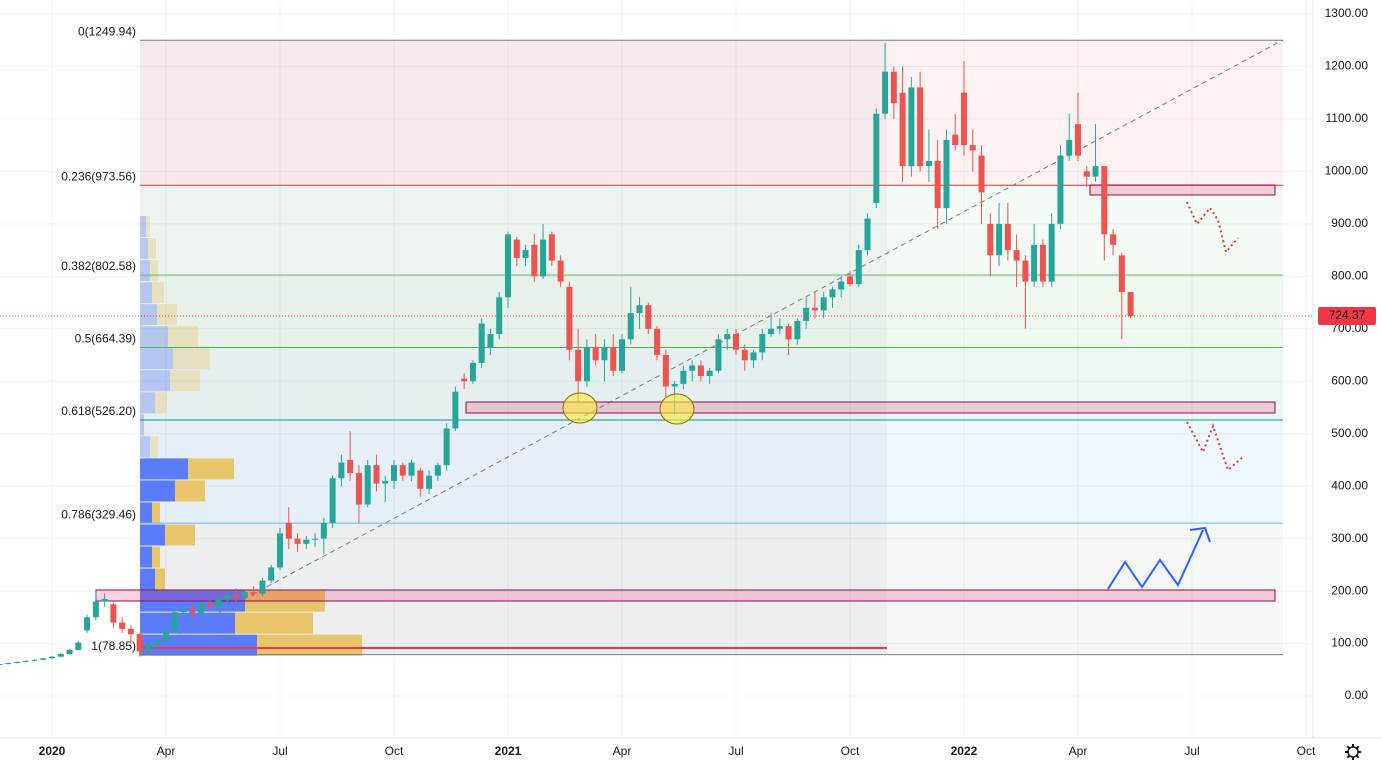 The width and height of the screenshot is (1382, 765). What do you see at coordinates (166, 751) in the screenshot?
I see `x-tick-label: Apr` at bounding box center [166, 751].